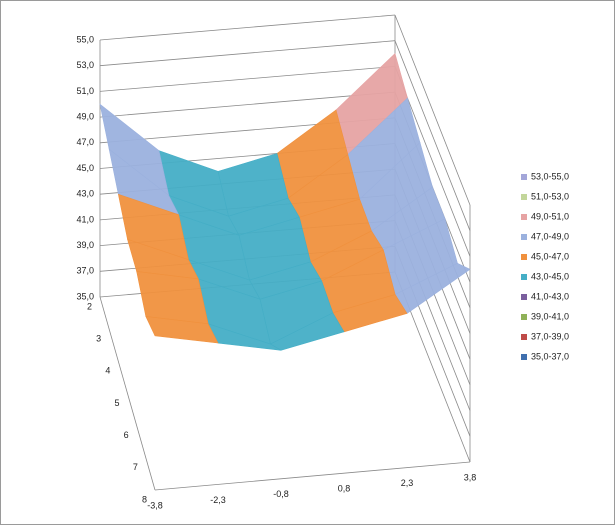 The height and width of the screenshot is (525, 615). Describe the element at coordinates (550, 356) in the screenshot. I see `legend-label: 35,0-37,0` at that location.